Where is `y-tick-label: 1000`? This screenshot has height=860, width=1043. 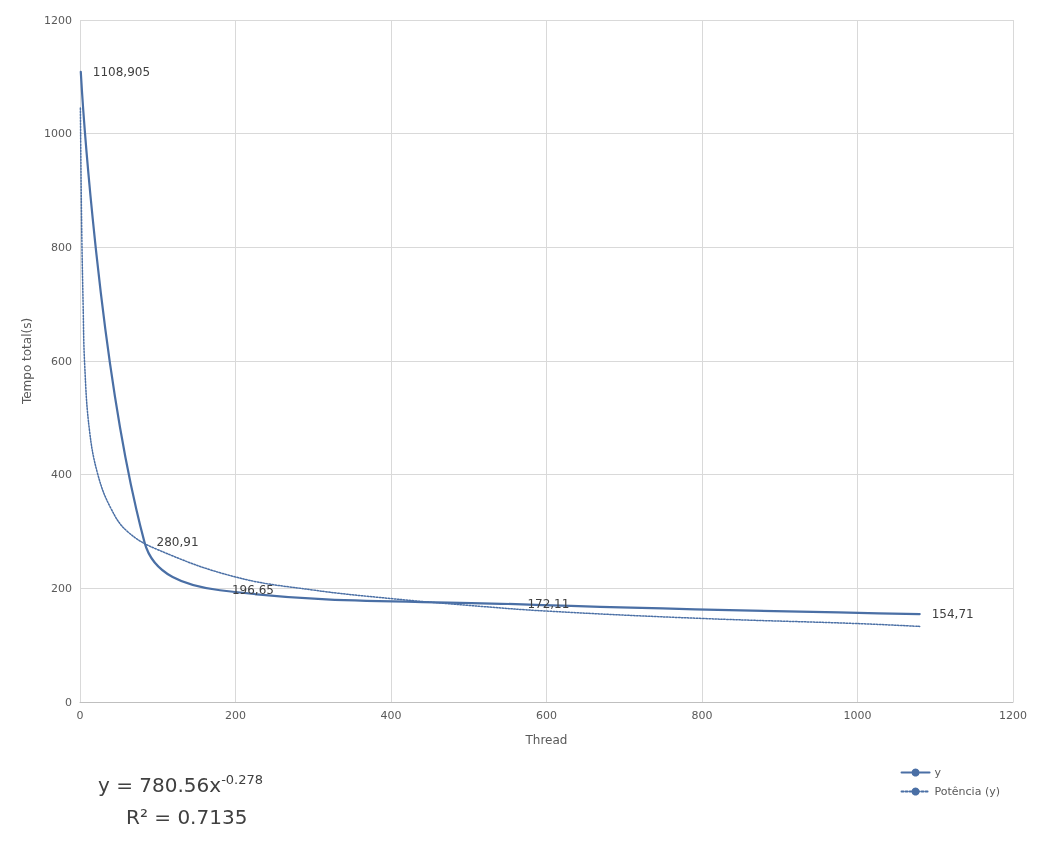
y-tick-label: 1000 is located at coordinates (58, 134).